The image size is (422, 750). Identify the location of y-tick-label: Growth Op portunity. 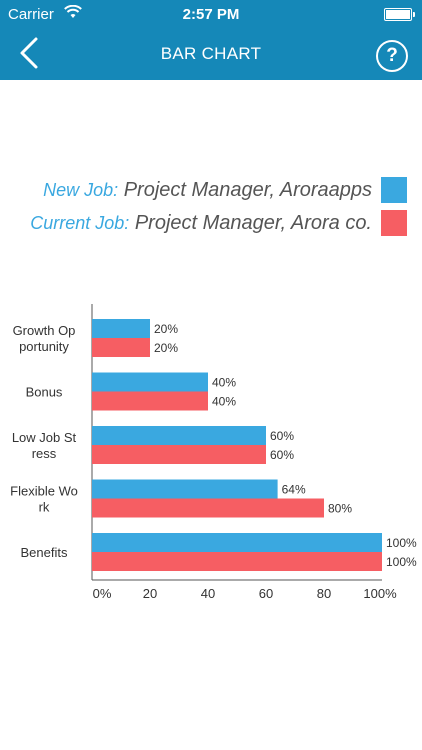
(44, 338).